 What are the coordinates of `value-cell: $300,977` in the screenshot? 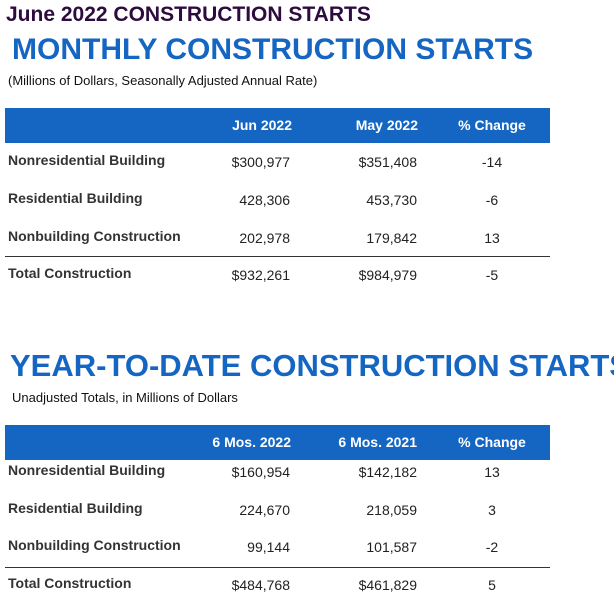 It's located at (260, 162).